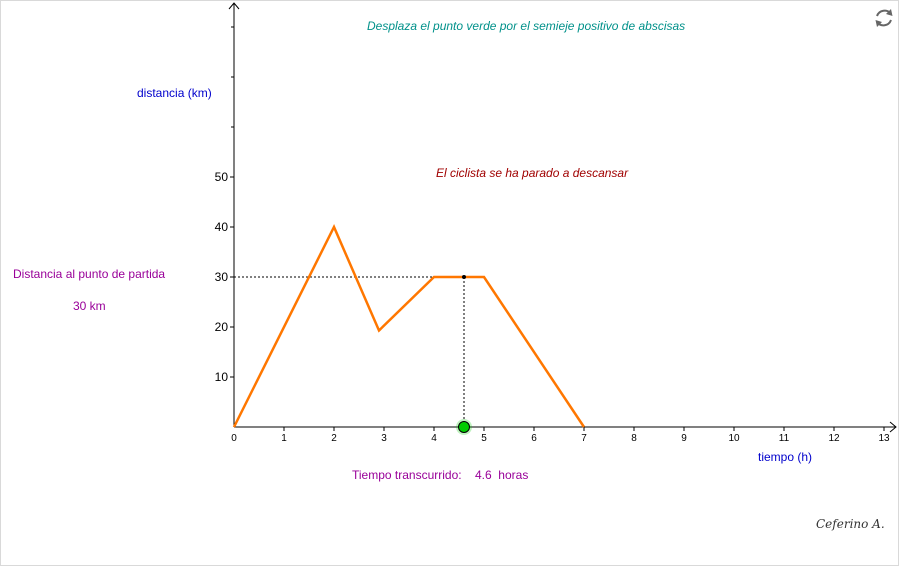  I want to click on y-tick-label: 30, so click(222, 277).